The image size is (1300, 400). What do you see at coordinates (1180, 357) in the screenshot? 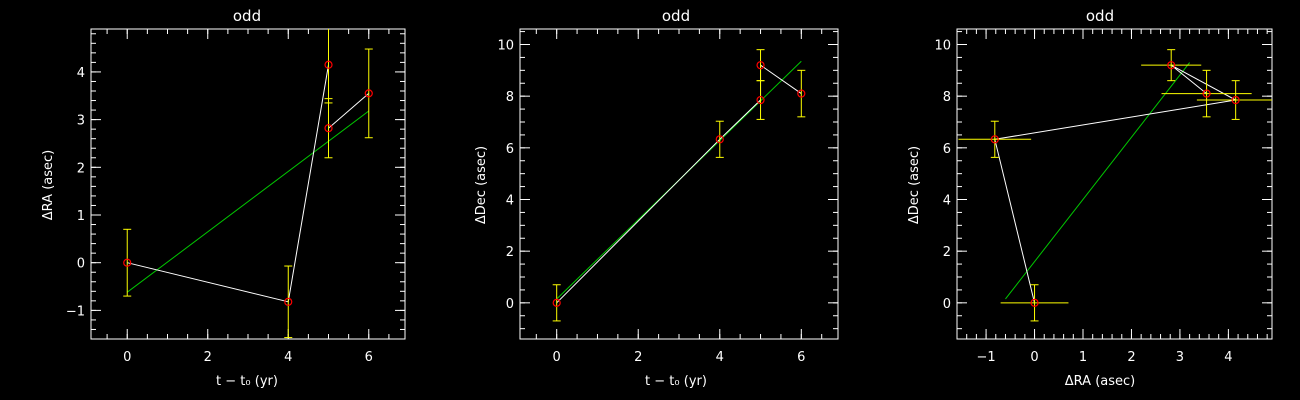
I see `x-tick-label: 3` at bounding box center [1180, 357].